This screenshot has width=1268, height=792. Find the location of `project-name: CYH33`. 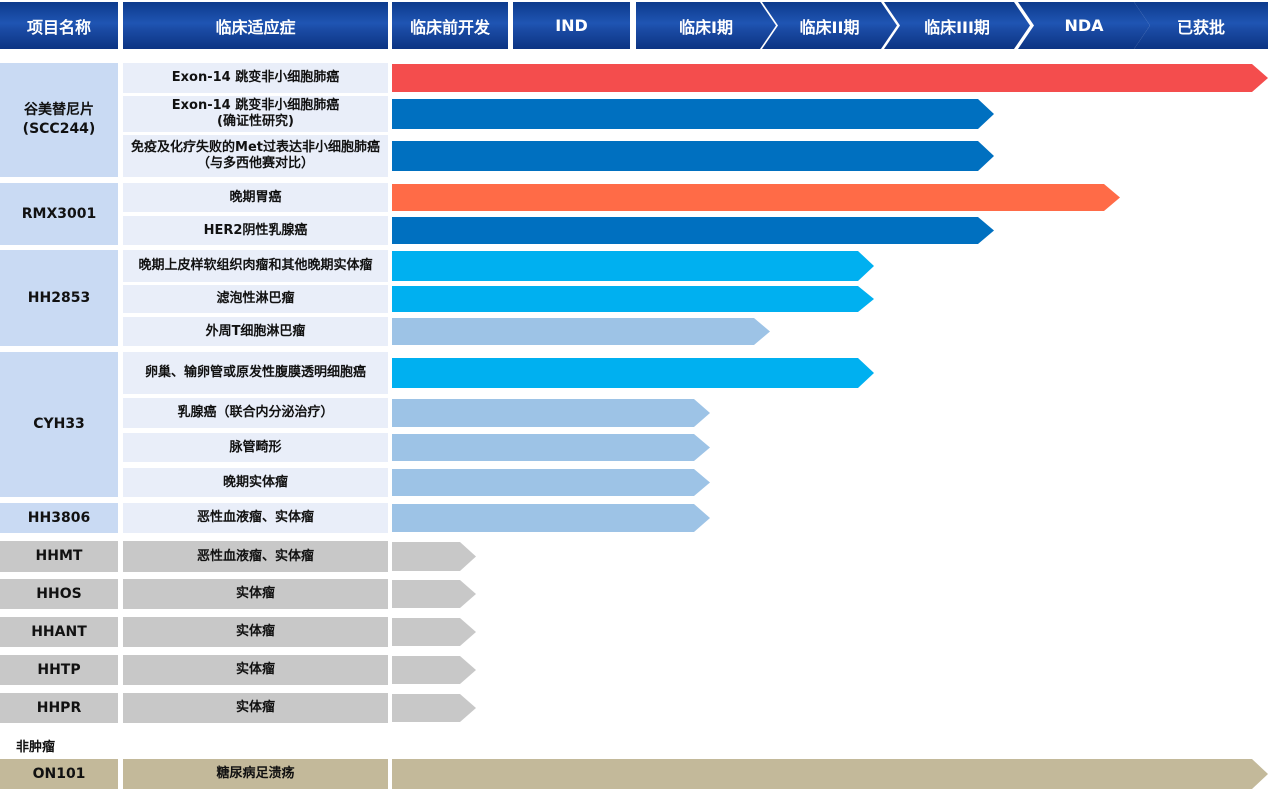

project-name: CYH33 is located at coordinates (59, 424).